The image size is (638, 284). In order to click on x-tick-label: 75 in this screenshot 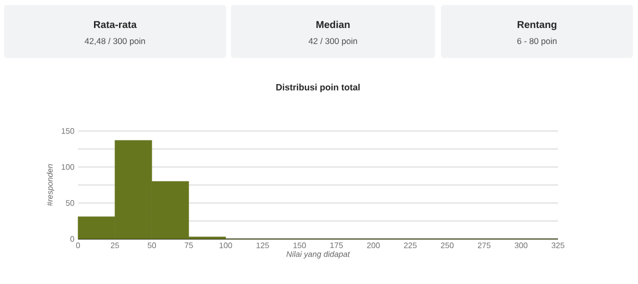, I will do `click(188, 245)`.